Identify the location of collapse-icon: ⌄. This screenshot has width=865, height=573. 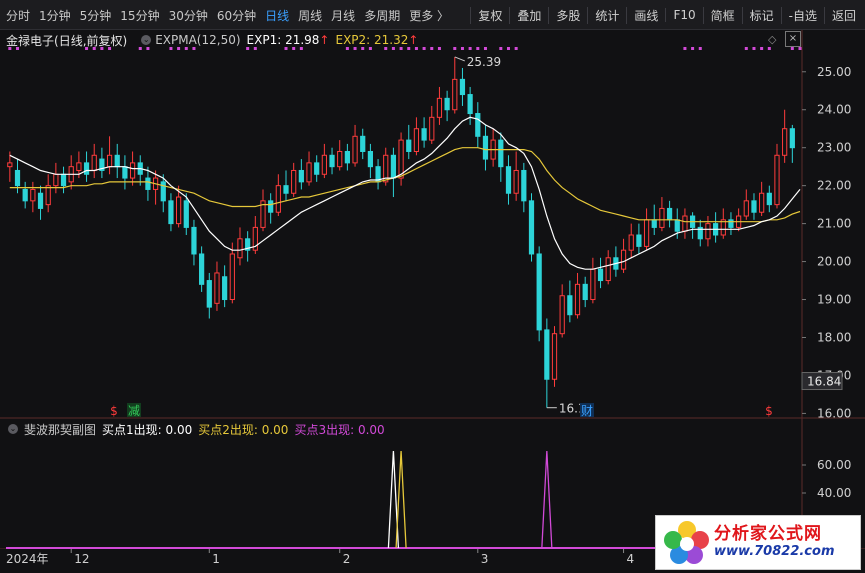
(146, 40).